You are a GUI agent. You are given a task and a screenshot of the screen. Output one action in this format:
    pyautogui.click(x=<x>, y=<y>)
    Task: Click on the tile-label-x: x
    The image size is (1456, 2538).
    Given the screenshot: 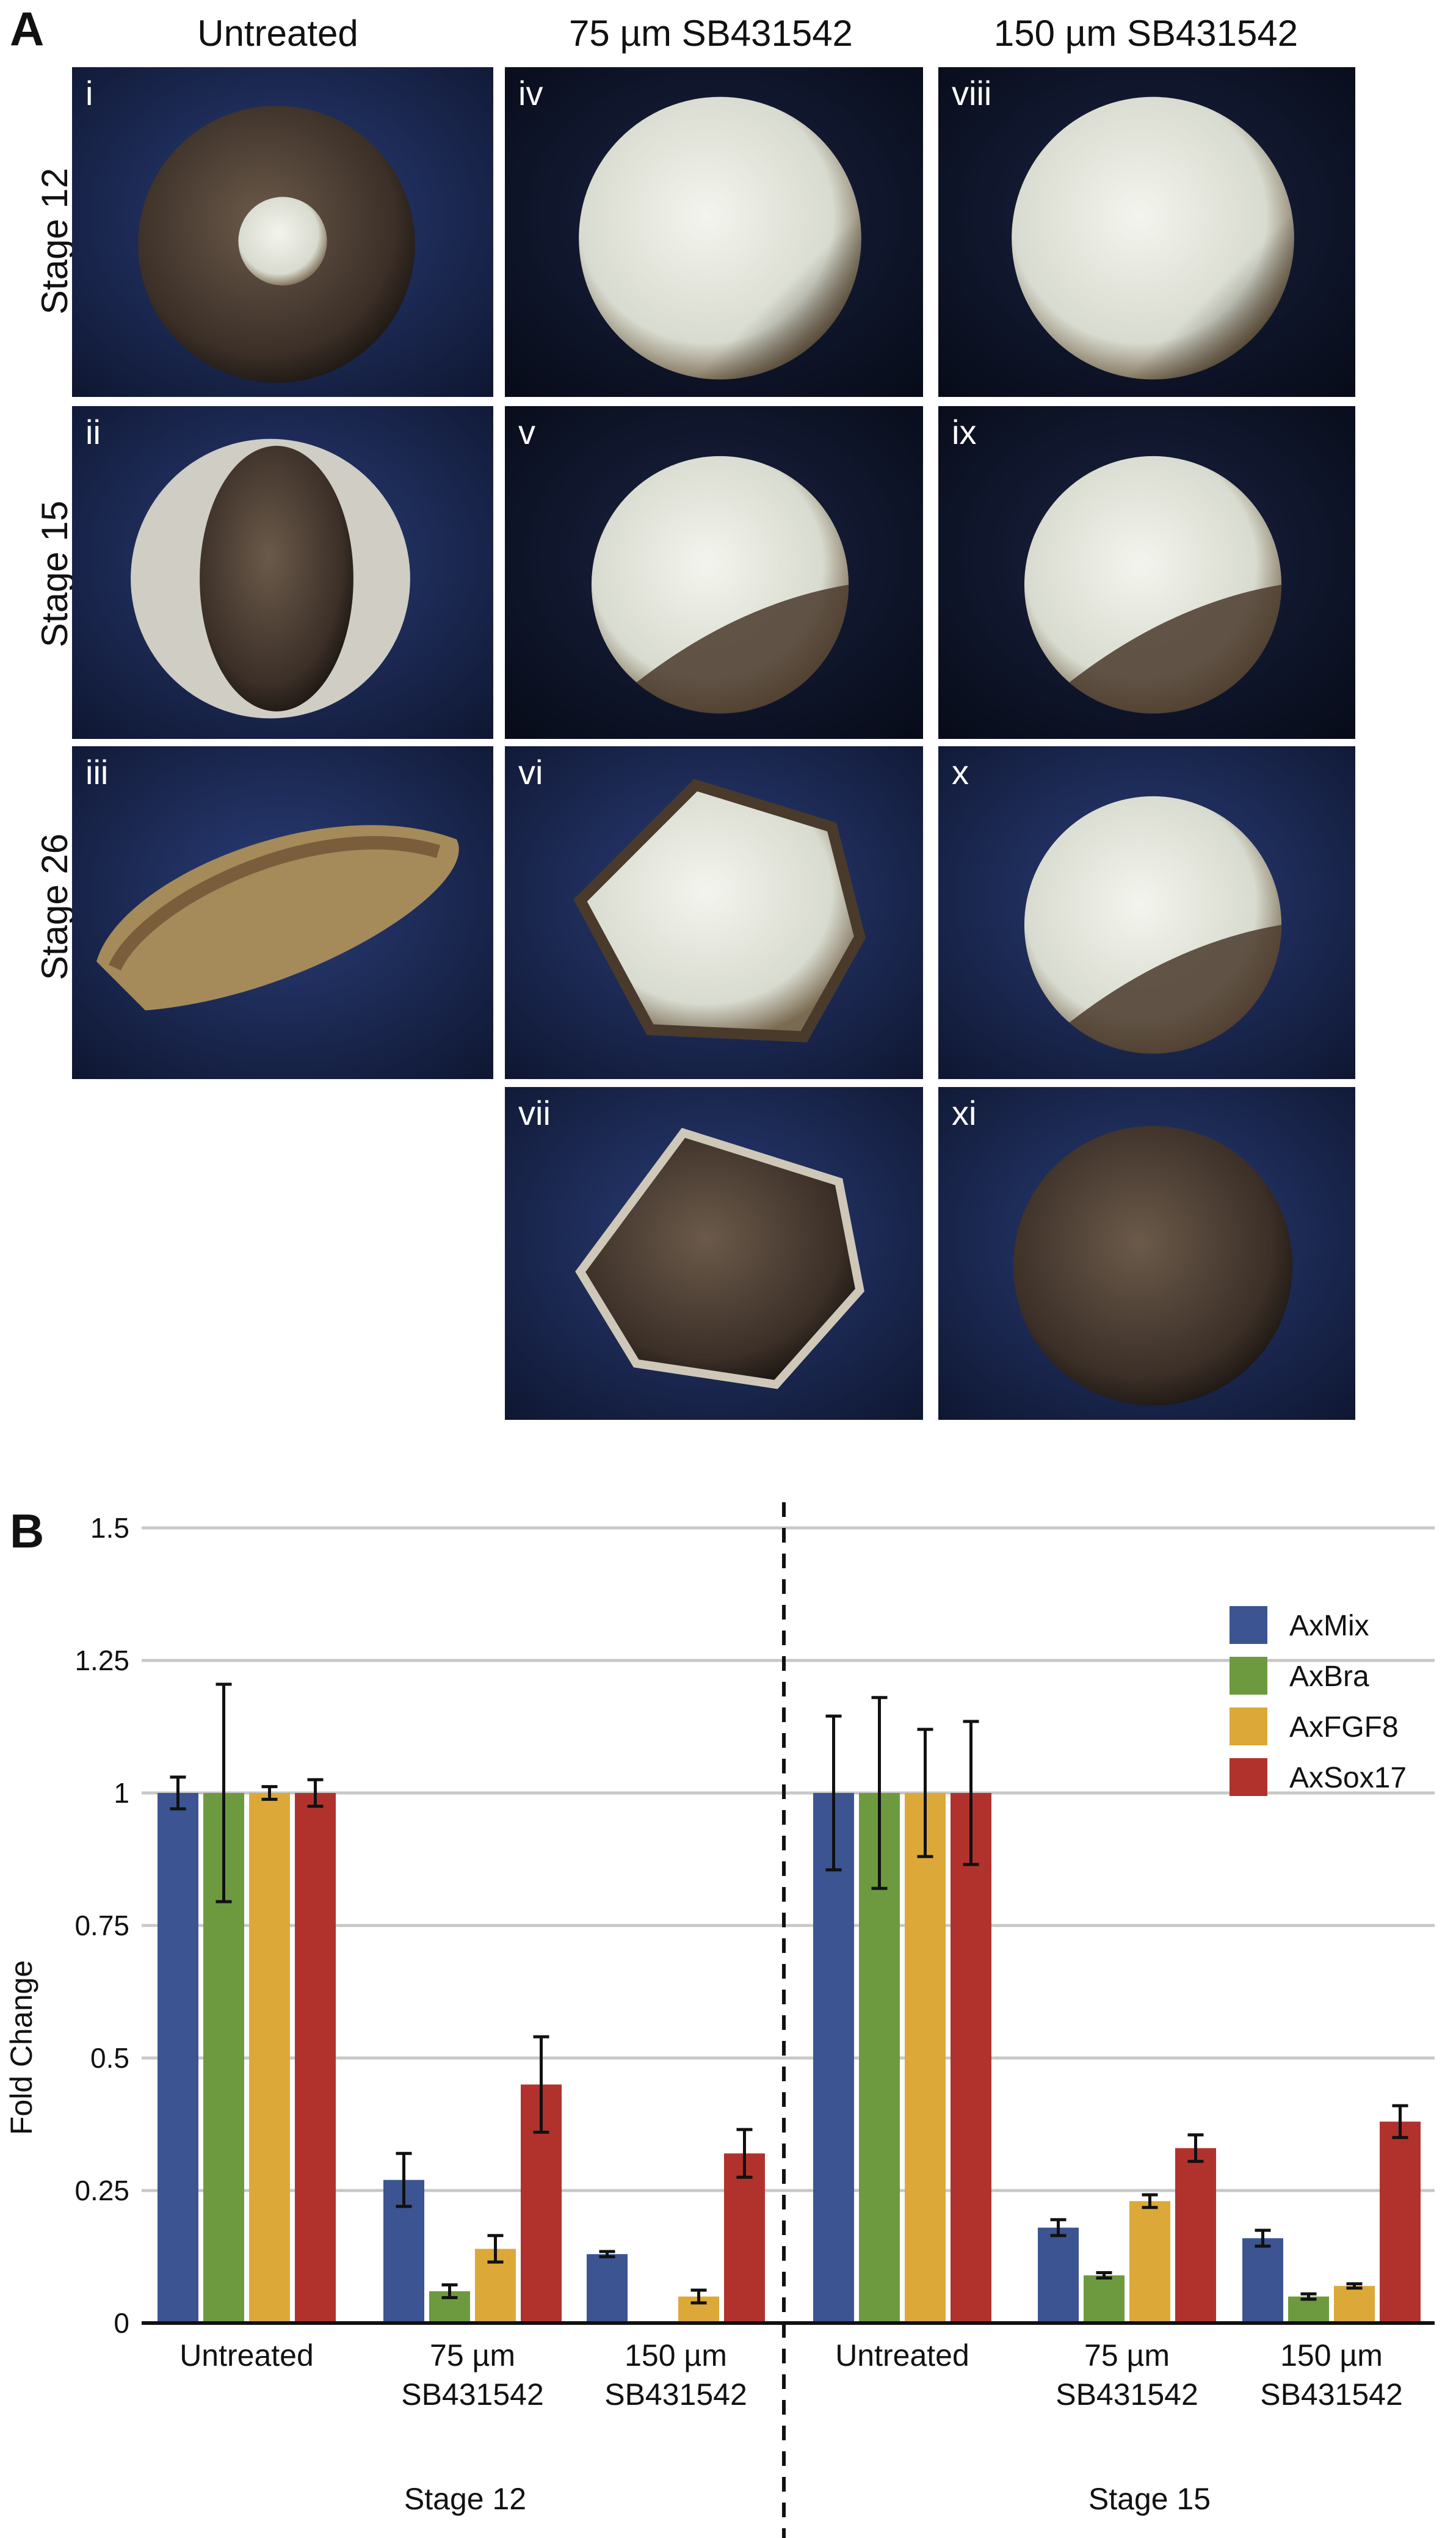 What is the action you would take?
    pyautogui.click(x=960, y=772)
    